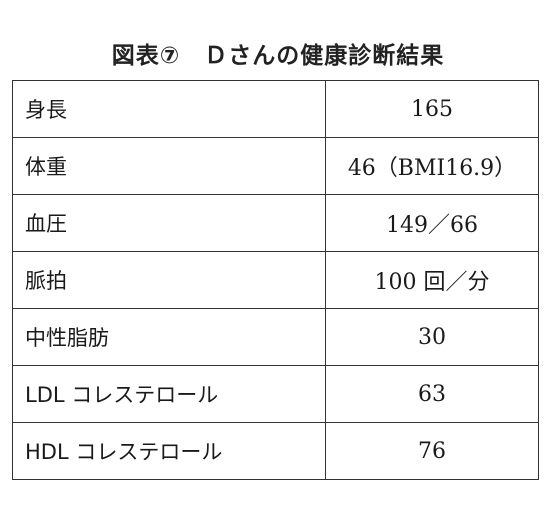  I want to click on row-value: 149／66, so click(432, 223).